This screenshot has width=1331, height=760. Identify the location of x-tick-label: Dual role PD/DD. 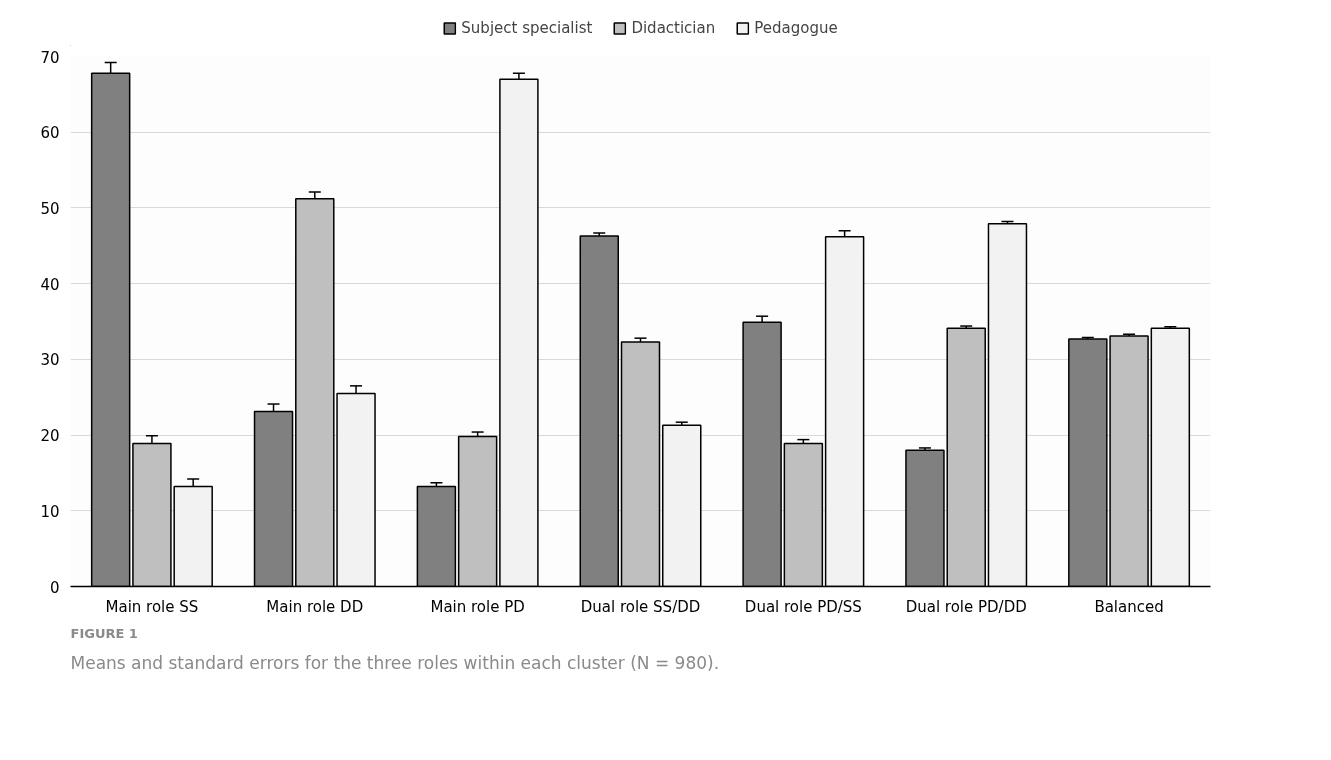
(966, 606).